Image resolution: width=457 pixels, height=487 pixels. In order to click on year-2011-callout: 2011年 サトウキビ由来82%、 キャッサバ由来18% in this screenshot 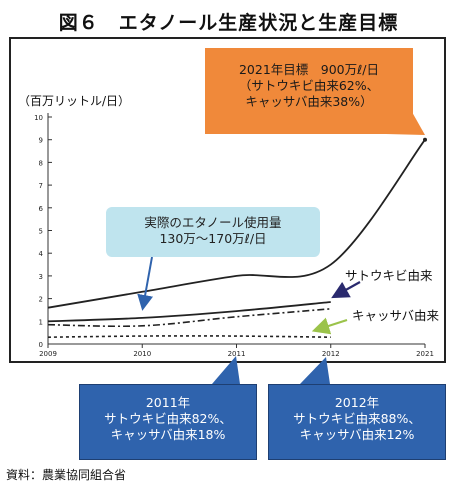, I will do `click(168, 422)`.